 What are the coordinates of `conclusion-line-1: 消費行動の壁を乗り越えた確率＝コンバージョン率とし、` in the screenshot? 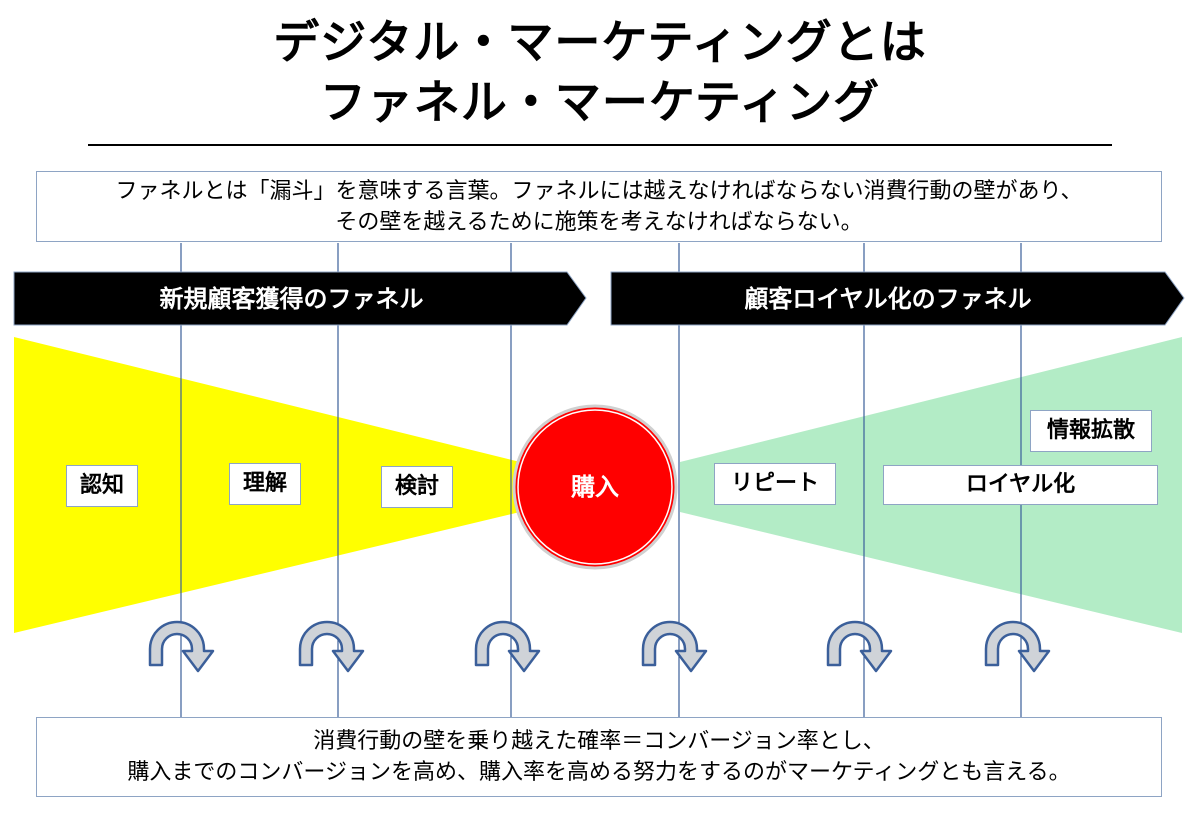 It's located at (599, 741).